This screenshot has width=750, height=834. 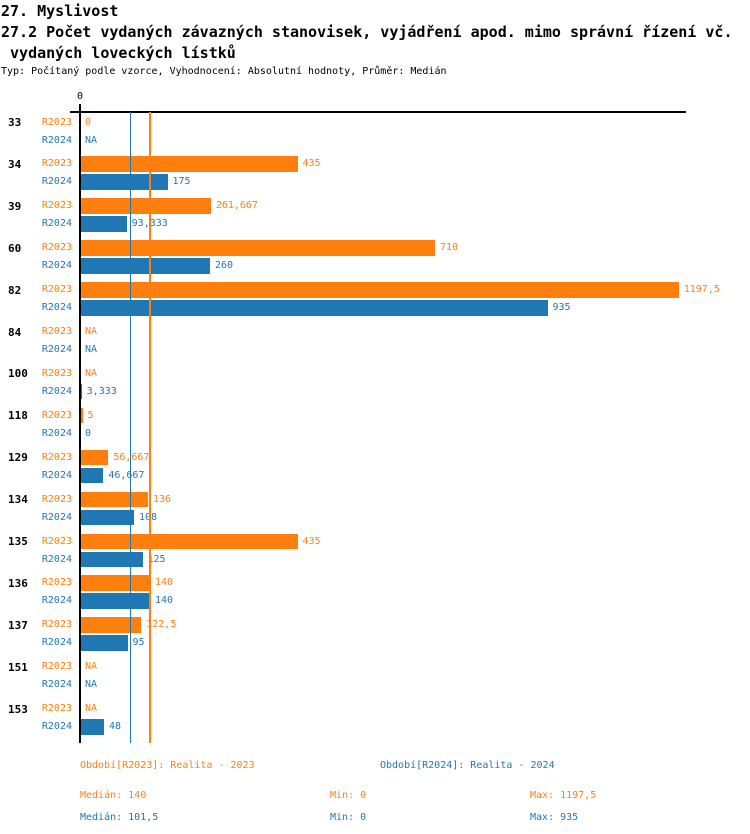 I want to click on value-label: 260, so click(x=224, y=266).